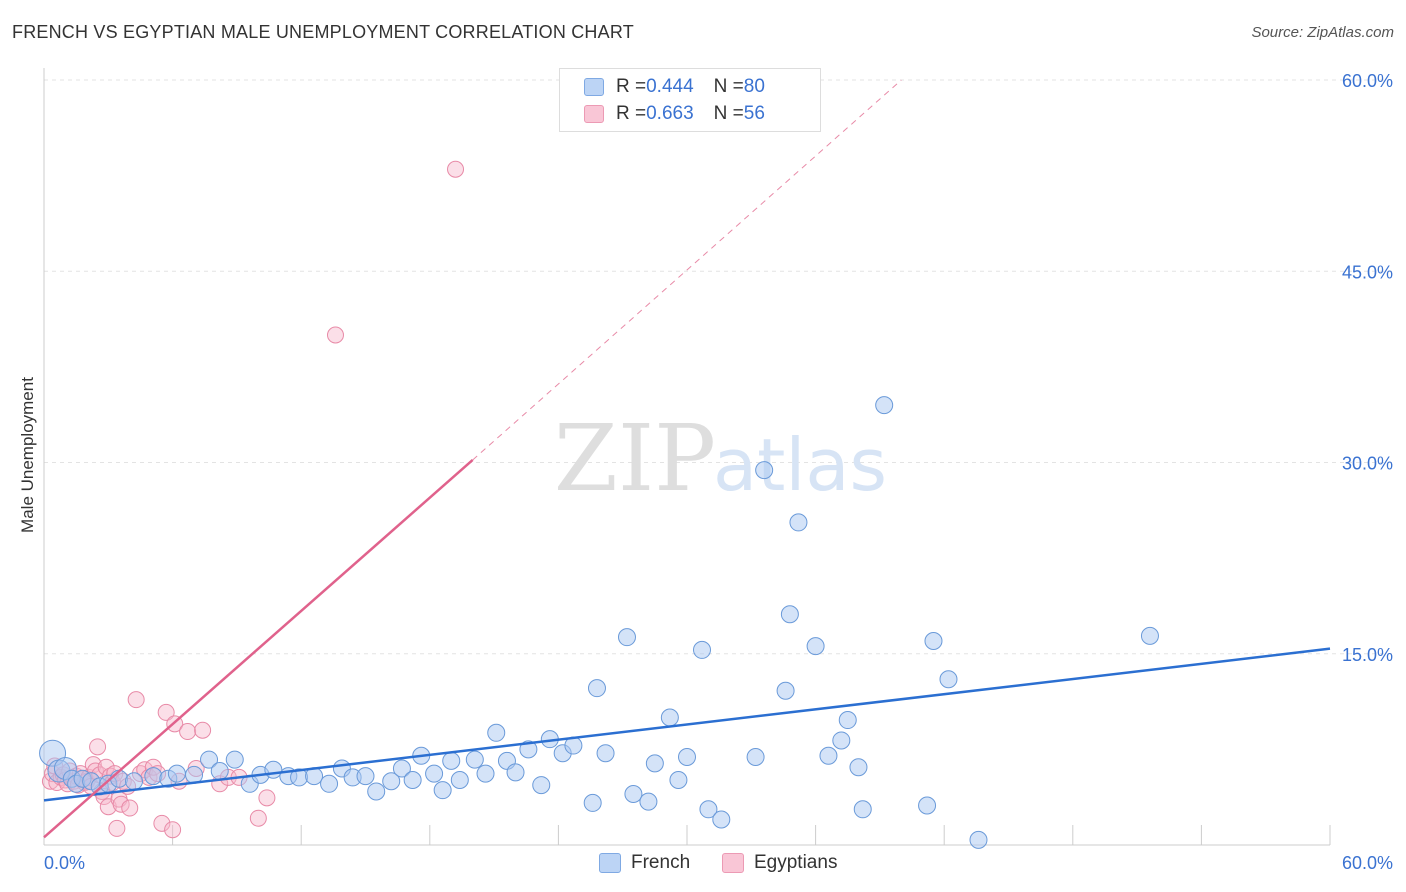 The width and height of the screenshot is (1406, 892). Describe the element at coordinates (1367, 81) in the screenshot. I see `y-tick-label: 60.0%` at that location.